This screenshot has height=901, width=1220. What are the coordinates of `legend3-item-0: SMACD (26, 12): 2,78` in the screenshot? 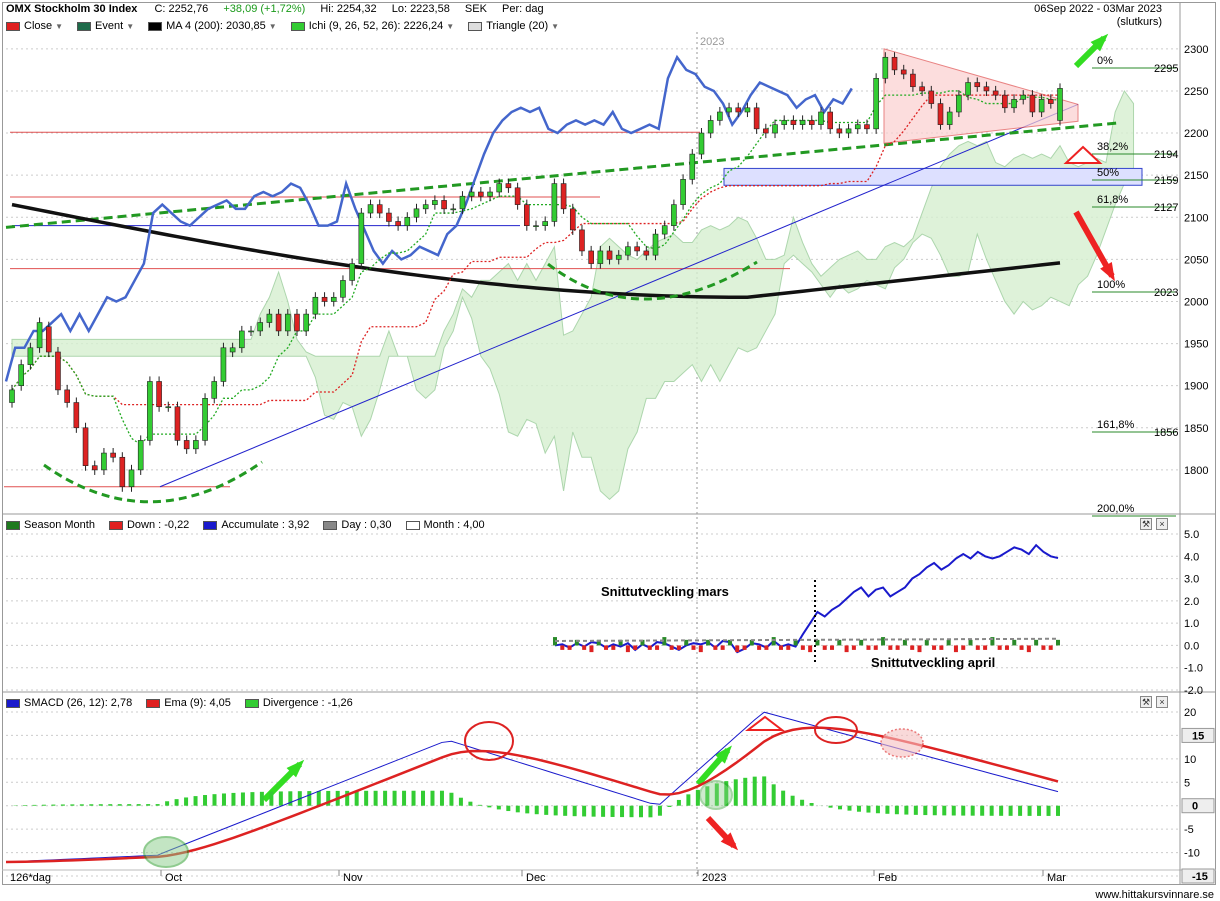 It's located at (69, 703).